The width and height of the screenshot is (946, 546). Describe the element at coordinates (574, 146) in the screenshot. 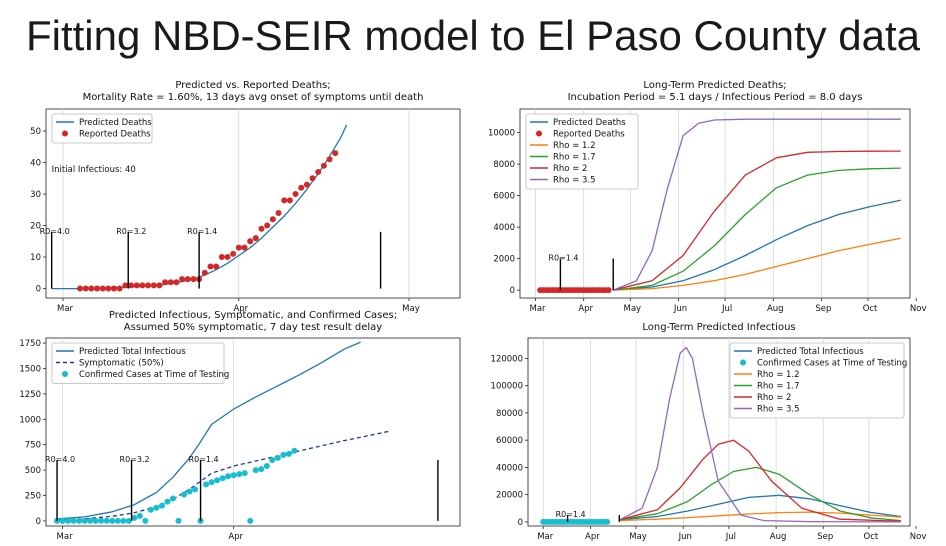

I see `legend-label: Rho = 1.2` at that location.